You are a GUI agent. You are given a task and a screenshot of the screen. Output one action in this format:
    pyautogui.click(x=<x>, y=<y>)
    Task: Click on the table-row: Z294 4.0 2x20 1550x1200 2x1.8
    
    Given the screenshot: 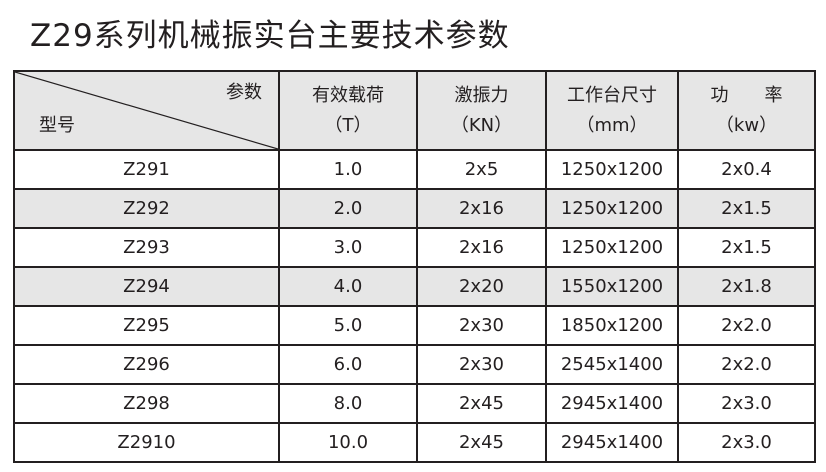 What is the action you would take?
    pyautogui.click(x=414, y=286)
    